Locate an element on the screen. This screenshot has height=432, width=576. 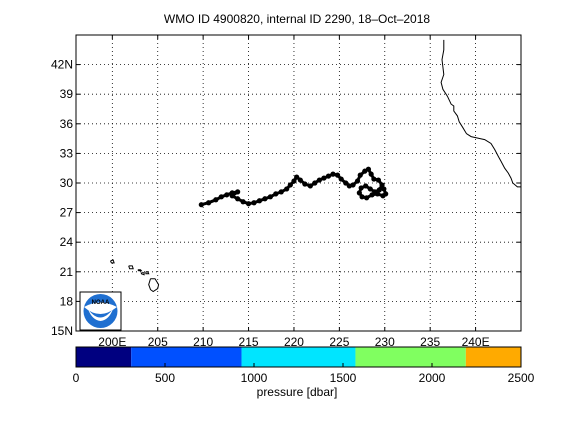
lat-tick-label: 15N is located at coordinates (62, 331).